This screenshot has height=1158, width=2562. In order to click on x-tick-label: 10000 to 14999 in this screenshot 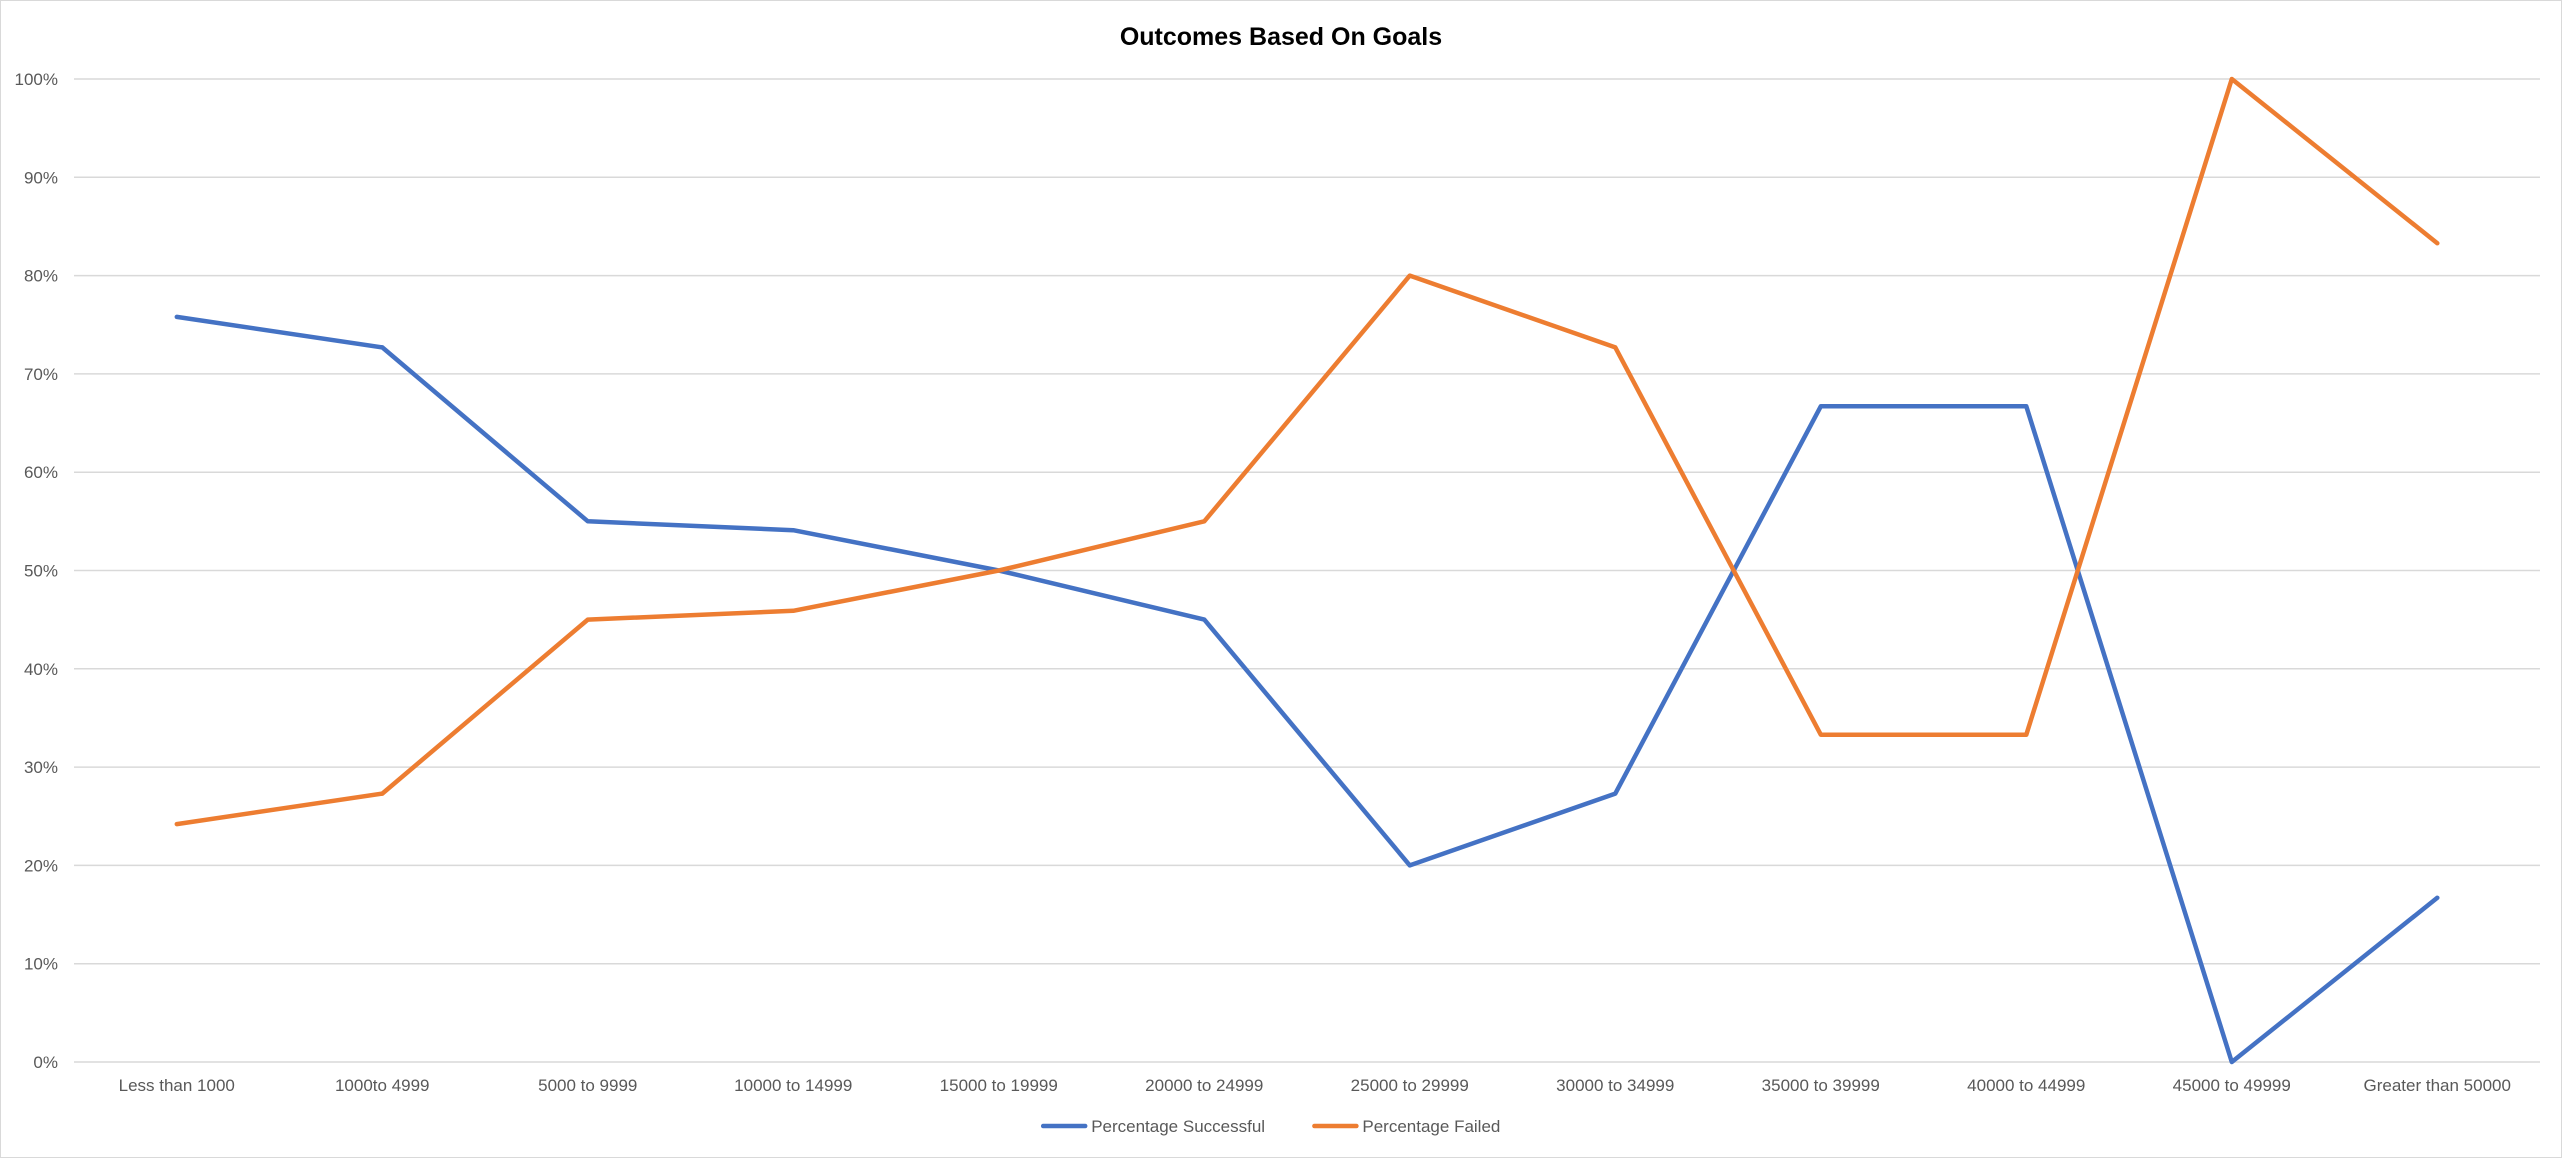, I will do `click(793, 1085)`.